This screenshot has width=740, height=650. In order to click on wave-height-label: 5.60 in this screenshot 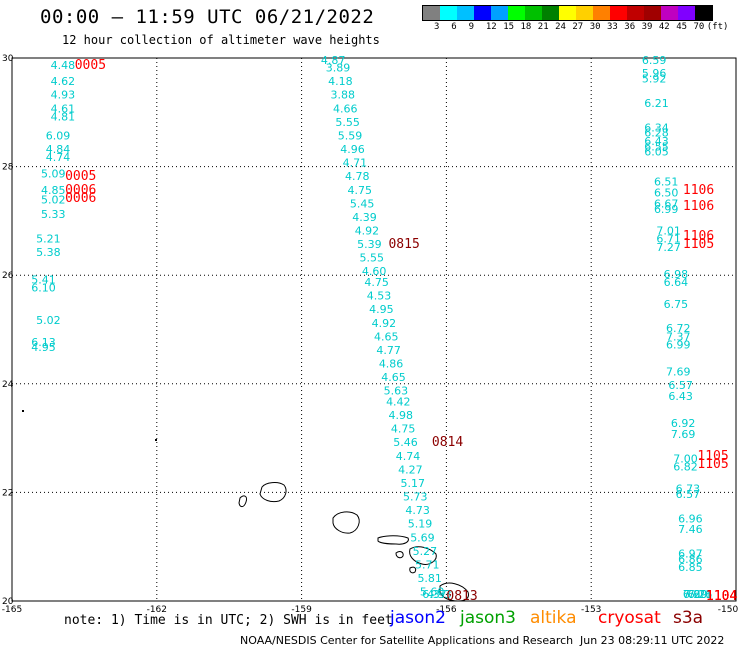, I will do `click(432, 592)`.